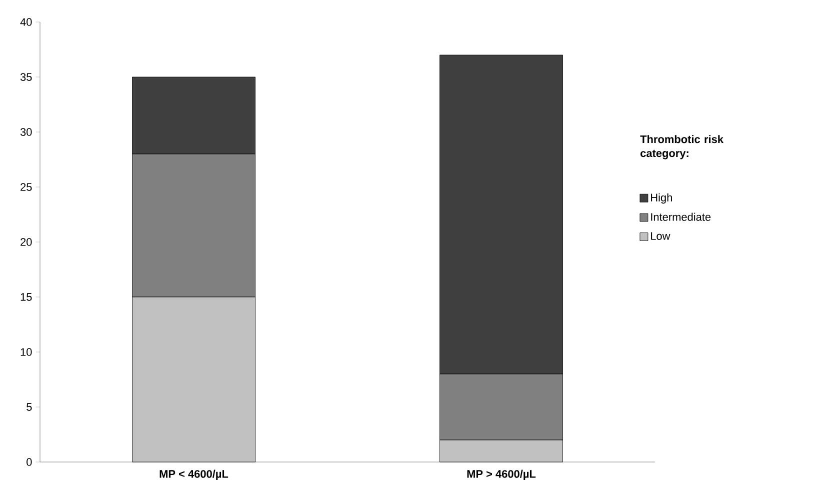  I want to click on x-tick-label: MP > 4600/µL, so click(501, 475).